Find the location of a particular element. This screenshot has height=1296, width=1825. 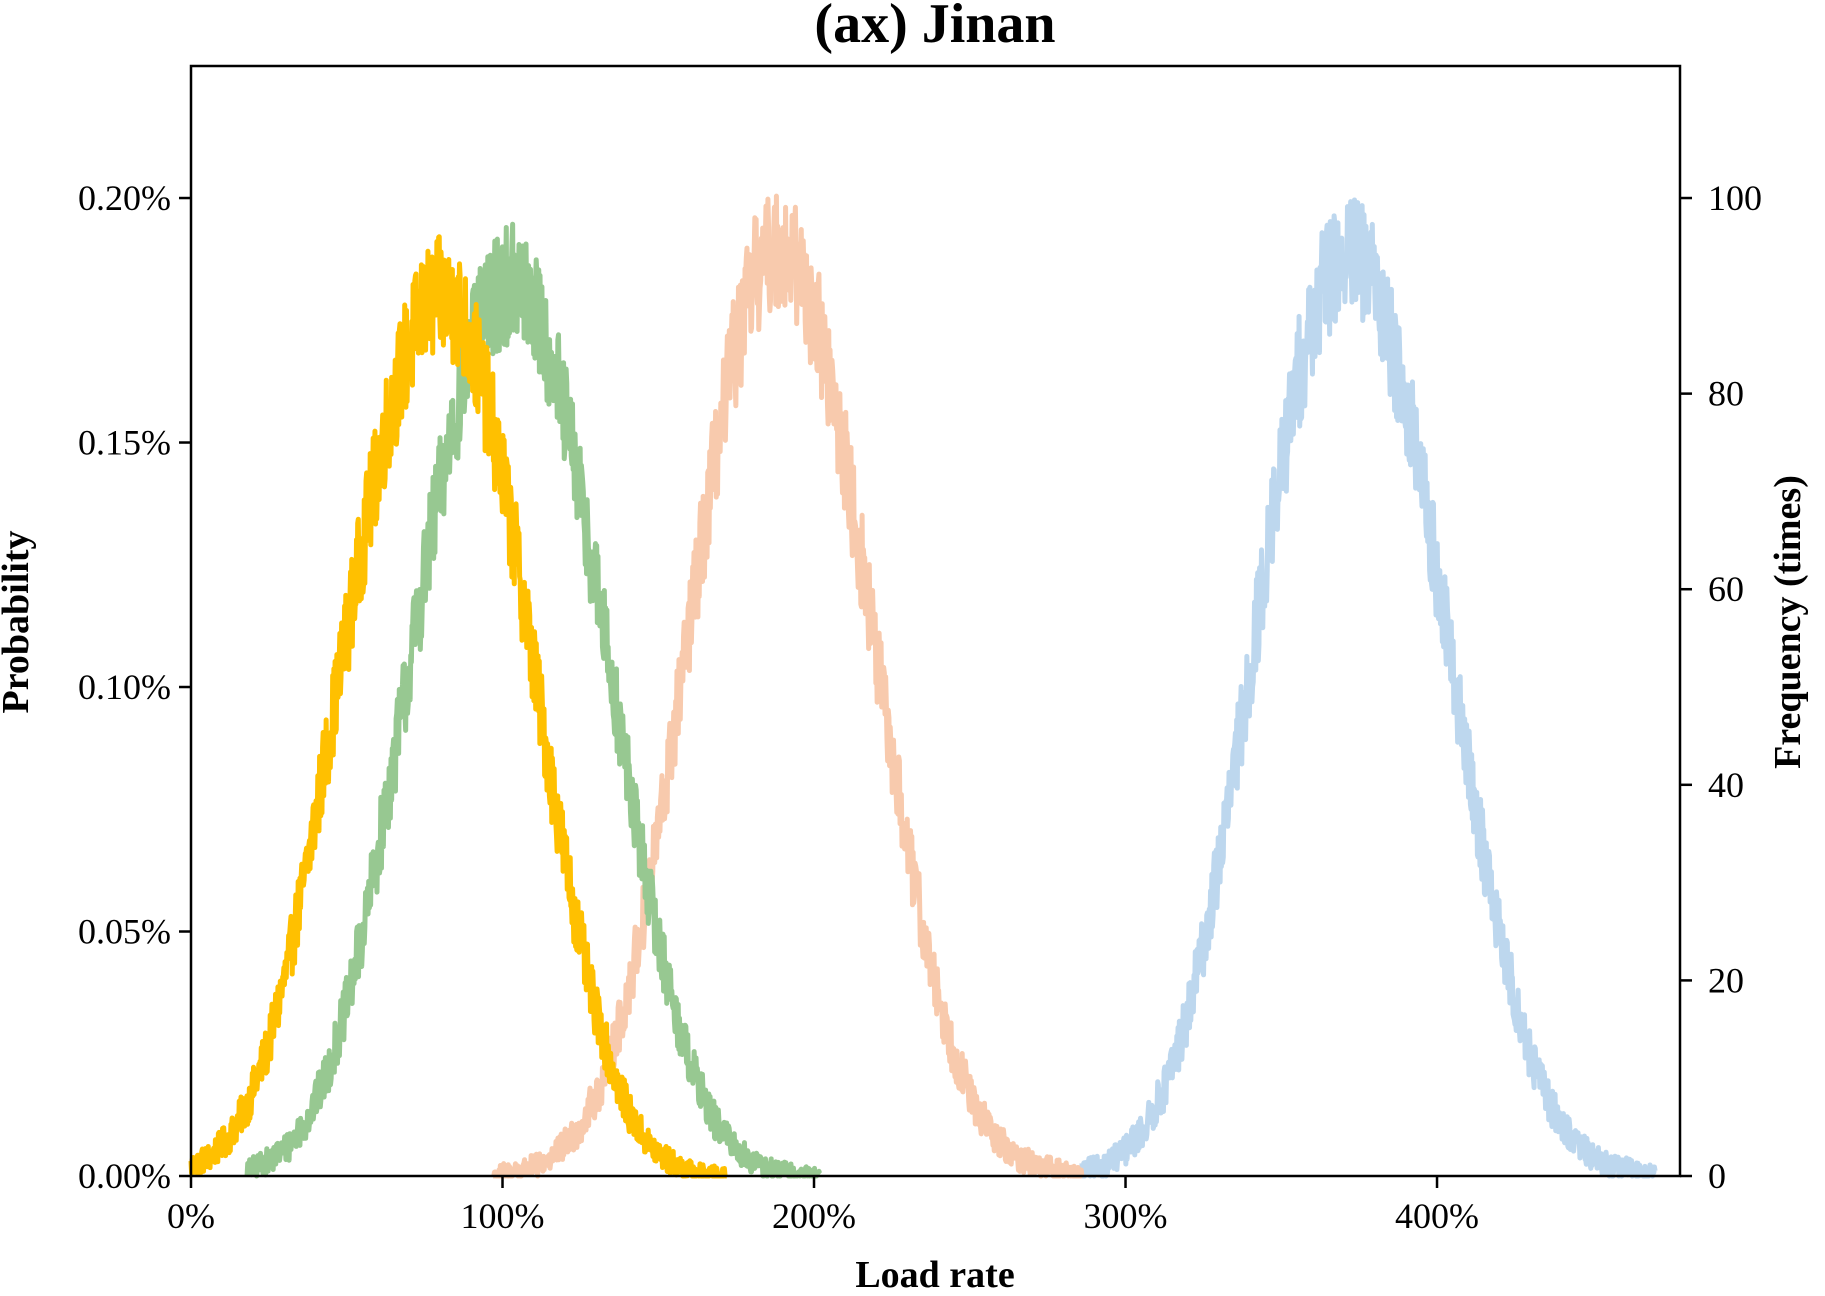

y-right-tick-label: 20 is located at coordinates (1726, 980).